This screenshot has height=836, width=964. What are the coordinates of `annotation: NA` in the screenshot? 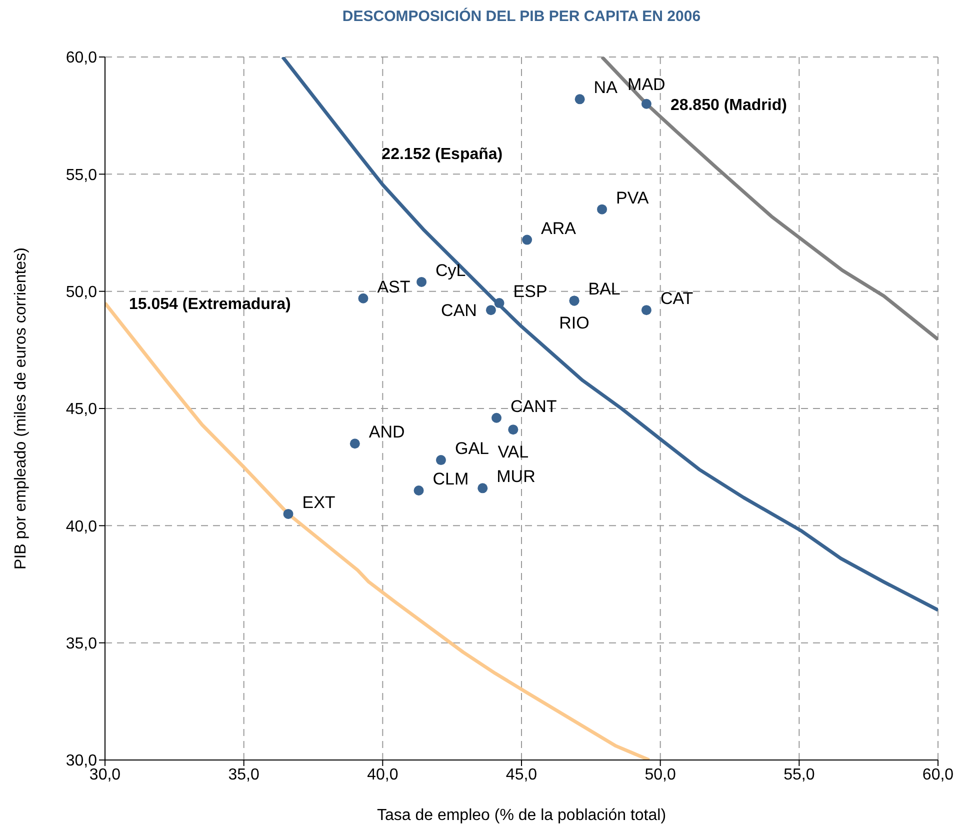 It's located at (606, 88).